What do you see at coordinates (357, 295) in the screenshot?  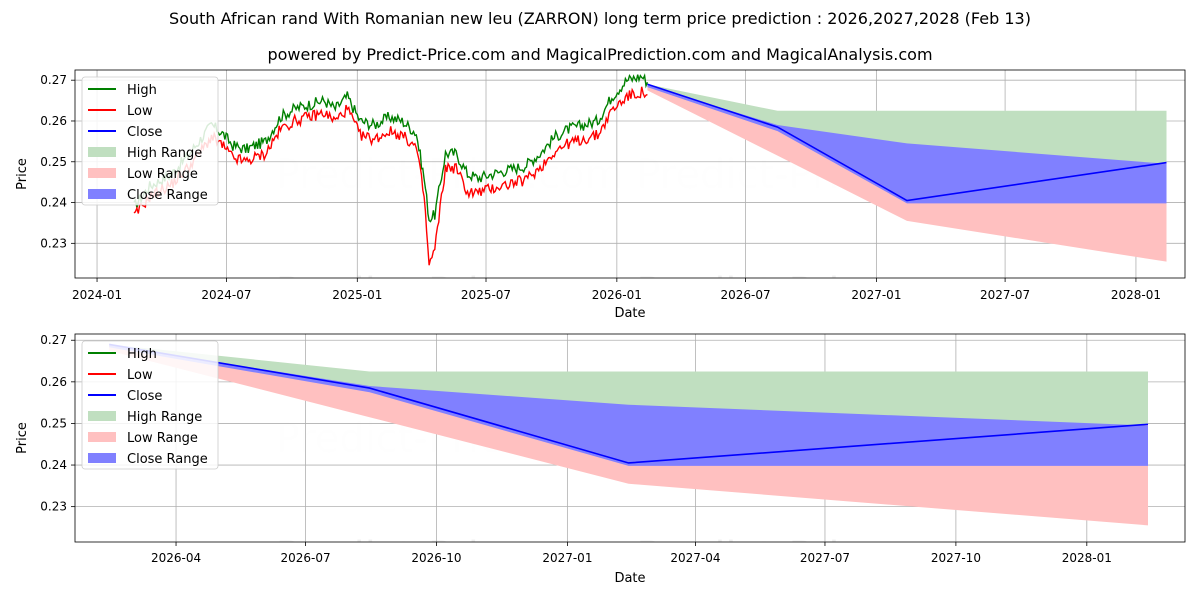 I see `x-tick-label: 2025-01` at bounding box center [357, 295].